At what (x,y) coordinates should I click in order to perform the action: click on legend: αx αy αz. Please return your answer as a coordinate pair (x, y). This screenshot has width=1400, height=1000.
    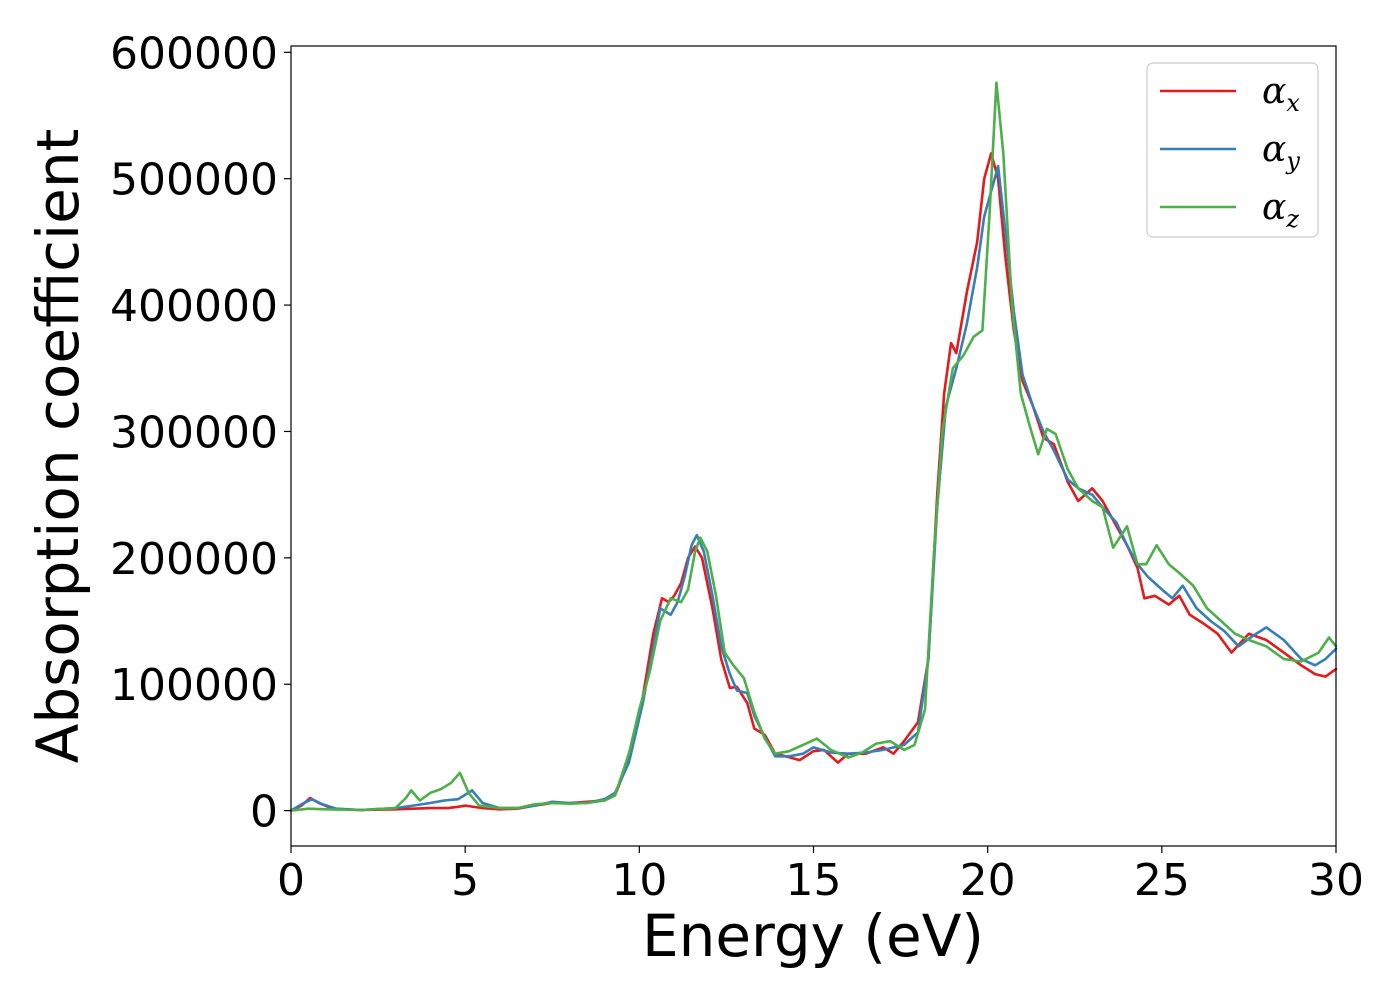
    Looking at the image, I should click on (1232, 150).